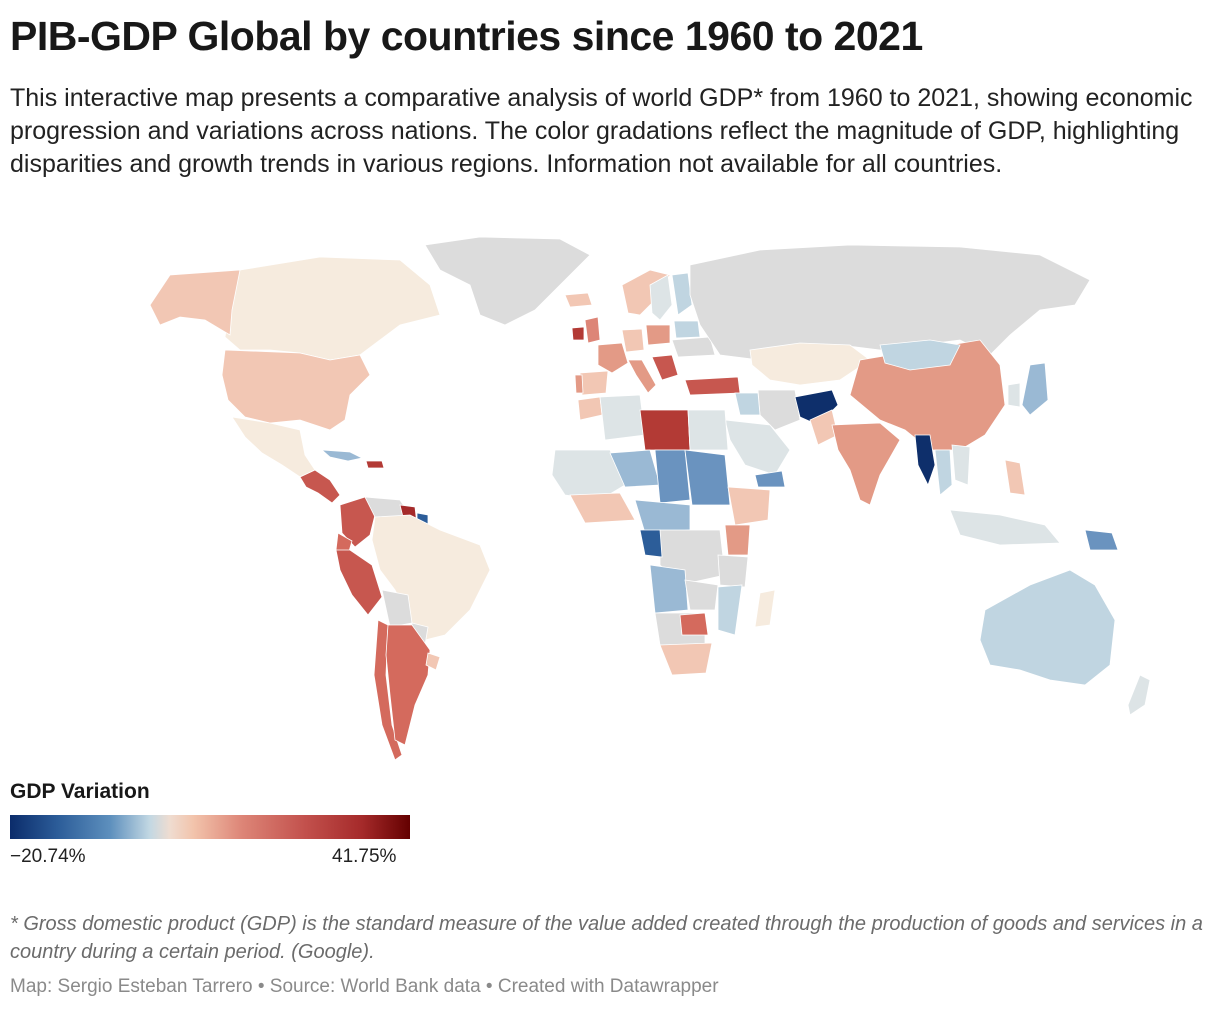 This screenshot has height=1012, width=1220. What do you see at coordinates (686, 659) in the screenshot?
I see `country-south-africa` at bounding box center [686, 659].